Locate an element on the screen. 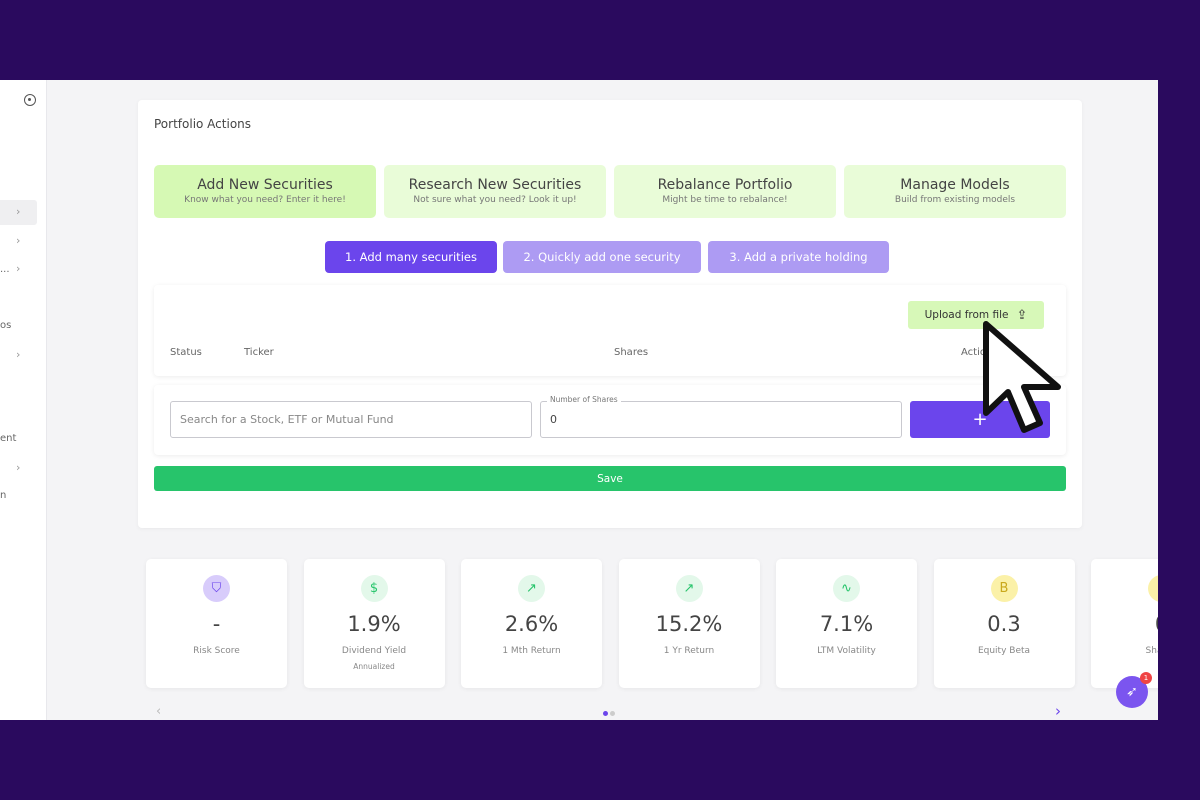 The image size is (1200, 800). metric-card: ↗ 15.2% 1 Yr Return is located at coordinates (689, 623).